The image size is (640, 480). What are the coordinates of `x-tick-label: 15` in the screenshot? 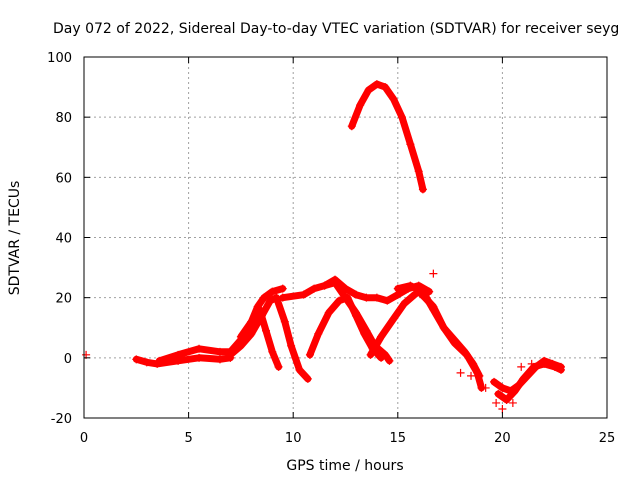 It's located at (398, 438).